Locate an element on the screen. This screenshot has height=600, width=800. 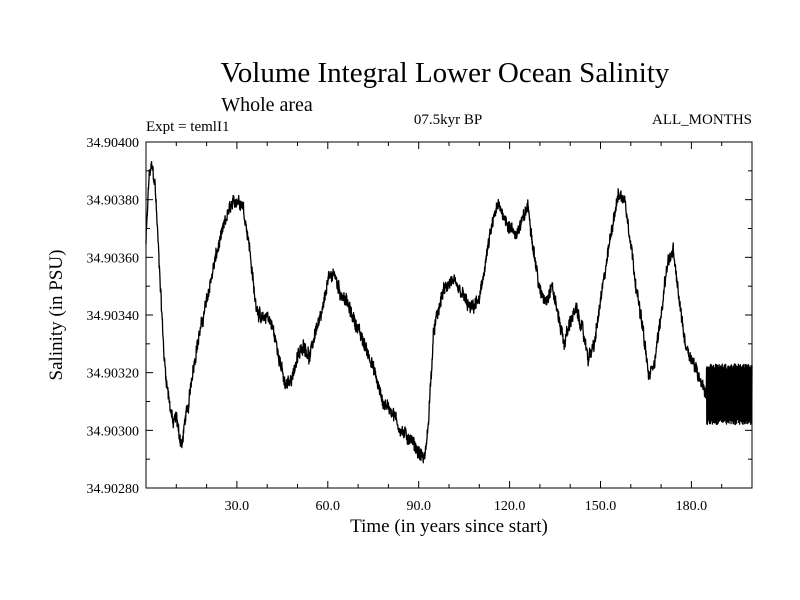
y-tick-label: 34.90400 is located at coordinates (113, 143).